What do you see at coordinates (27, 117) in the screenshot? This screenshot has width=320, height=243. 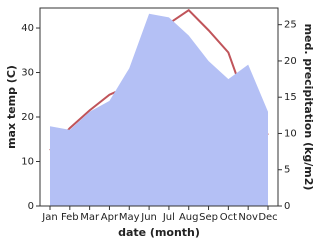 I see `y-tick-label: 20` at bounding box center [27, 117].